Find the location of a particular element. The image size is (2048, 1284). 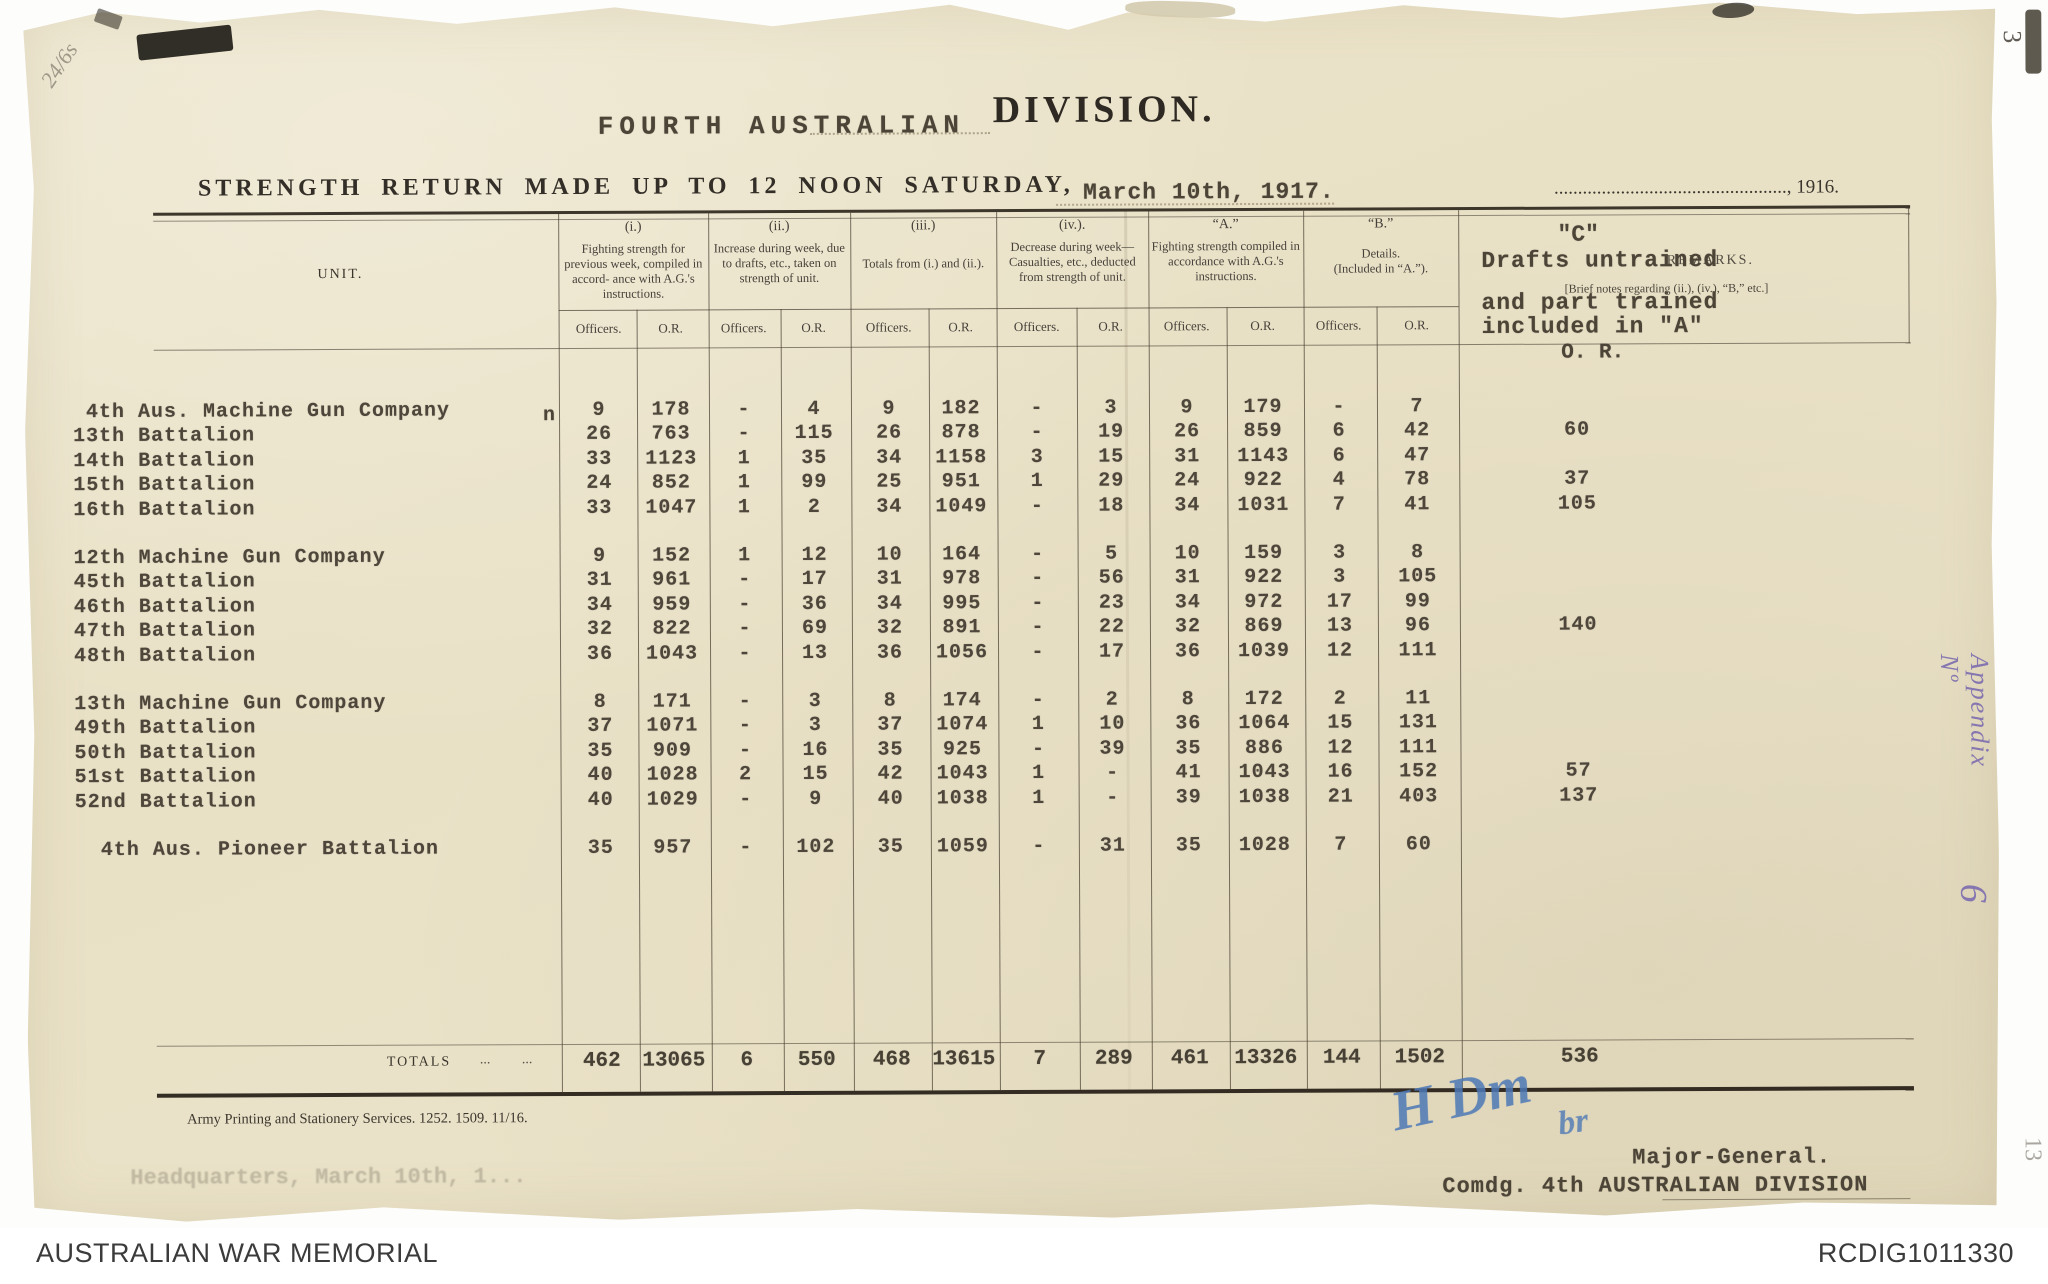

cell-value: 25 is located at coordinates (889, 482).